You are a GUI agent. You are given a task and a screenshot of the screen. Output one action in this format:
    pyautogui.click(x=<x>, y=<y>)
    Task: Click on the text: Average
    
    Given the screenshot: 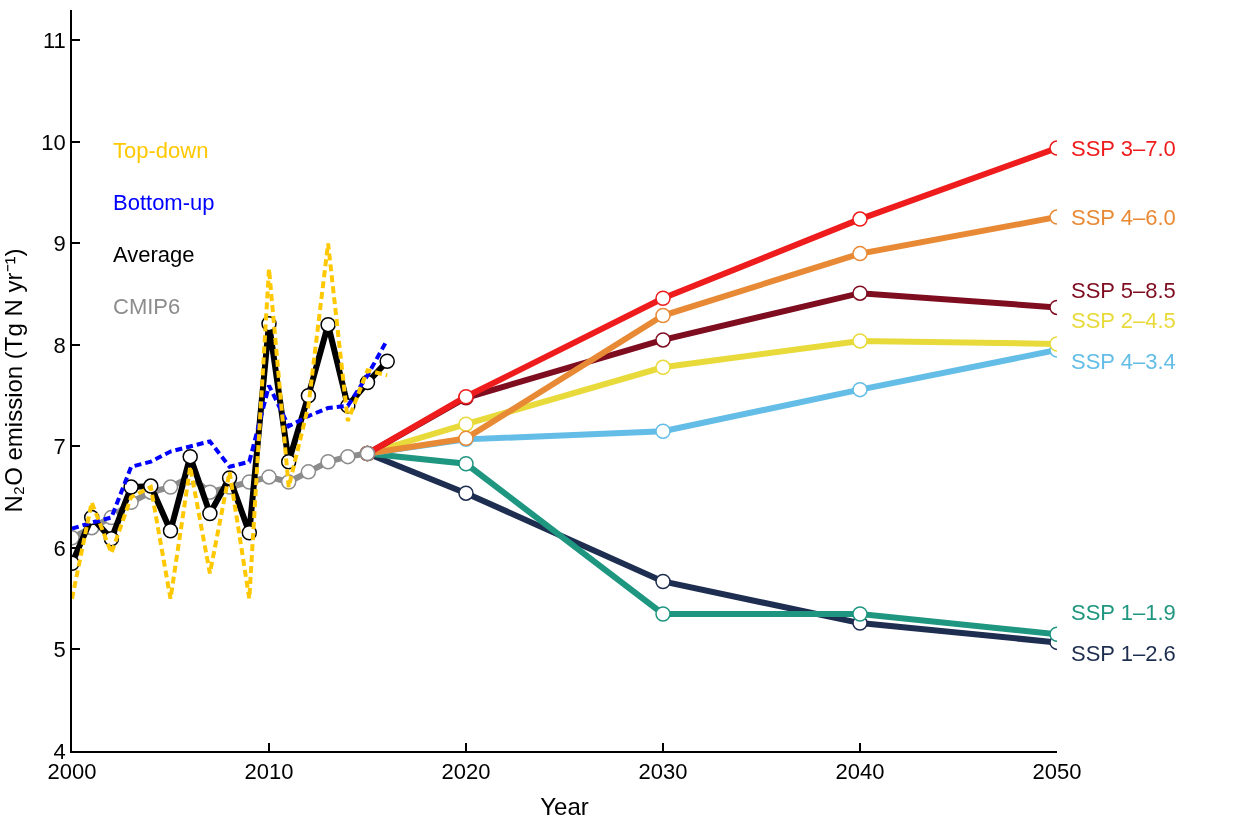 What is the action you would take?
    pyautogui.click(x=154, y=254)
    